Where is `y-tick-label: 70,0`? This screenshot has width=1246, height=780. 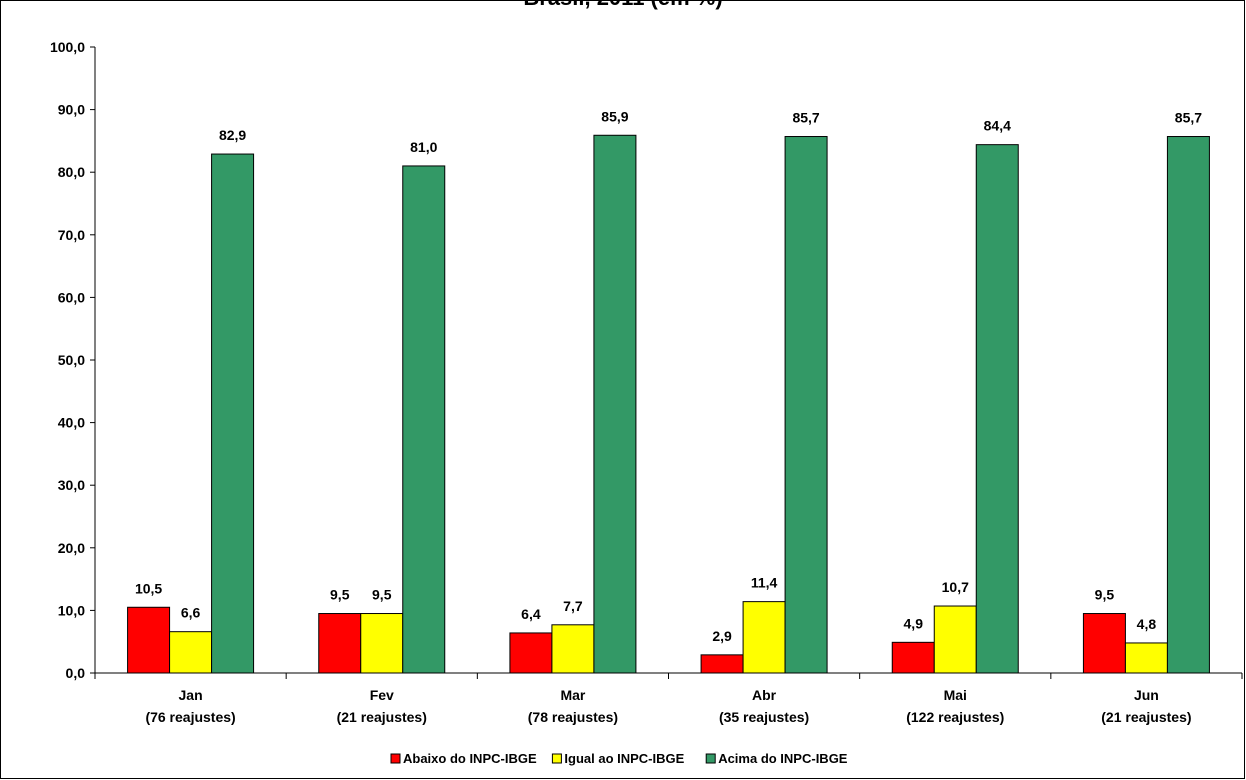 y-tick-label: 70,0 is located at coordinates (71, 235).